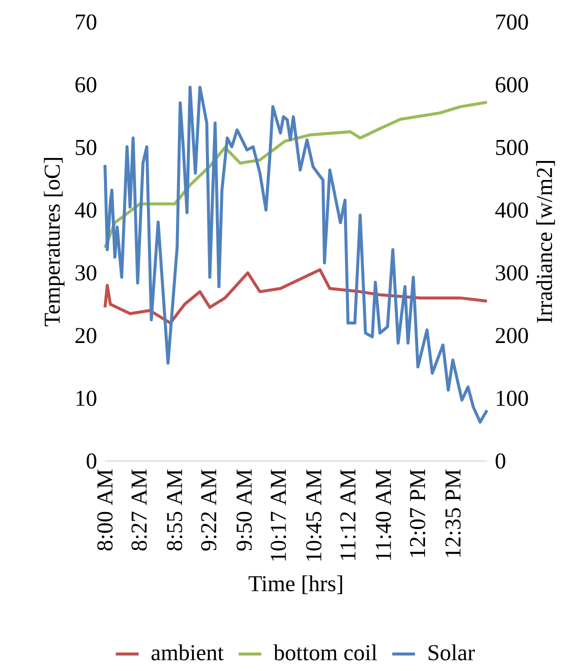 The image size is (588, 671). What do you see at coordinates (105, 509) in the screenshot?
I see `x-tick-label: 8:00 AM` at bounding box center [105, 509].